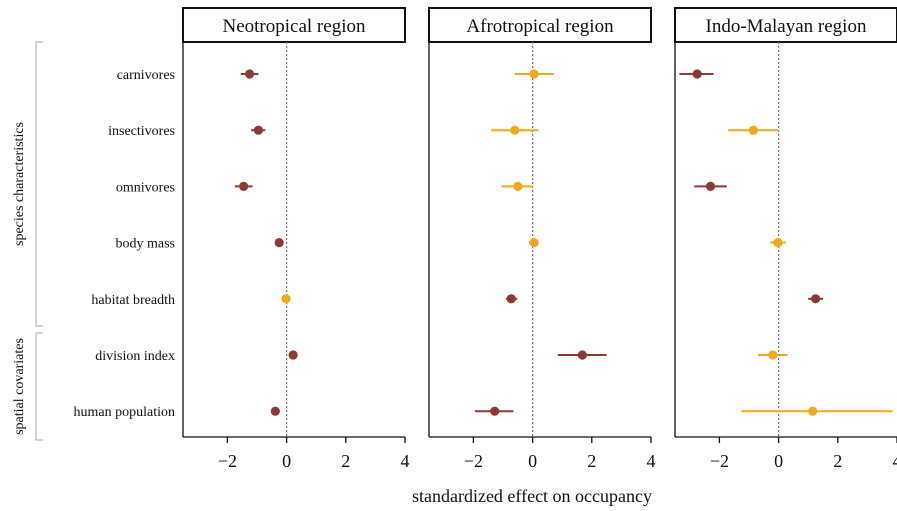 The image size is (897, 511). I want to click on row-label-human-population: human population, so click(125, 412).